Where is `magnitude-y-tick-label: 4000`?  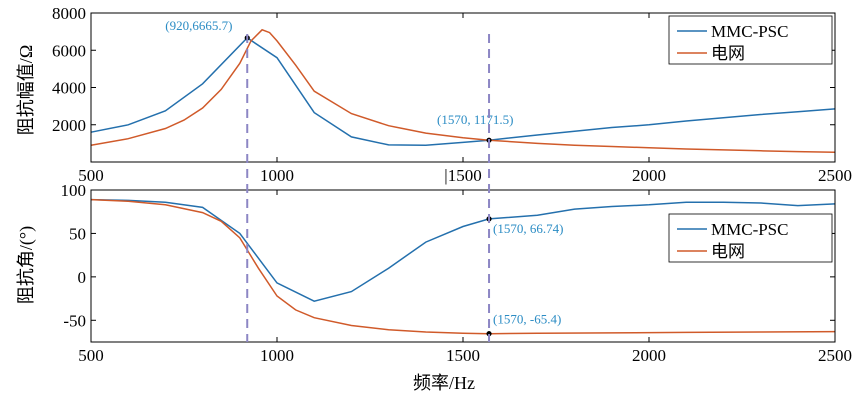
magnitude-y-tick-label: 4000 is located at coordinates (69, 88).